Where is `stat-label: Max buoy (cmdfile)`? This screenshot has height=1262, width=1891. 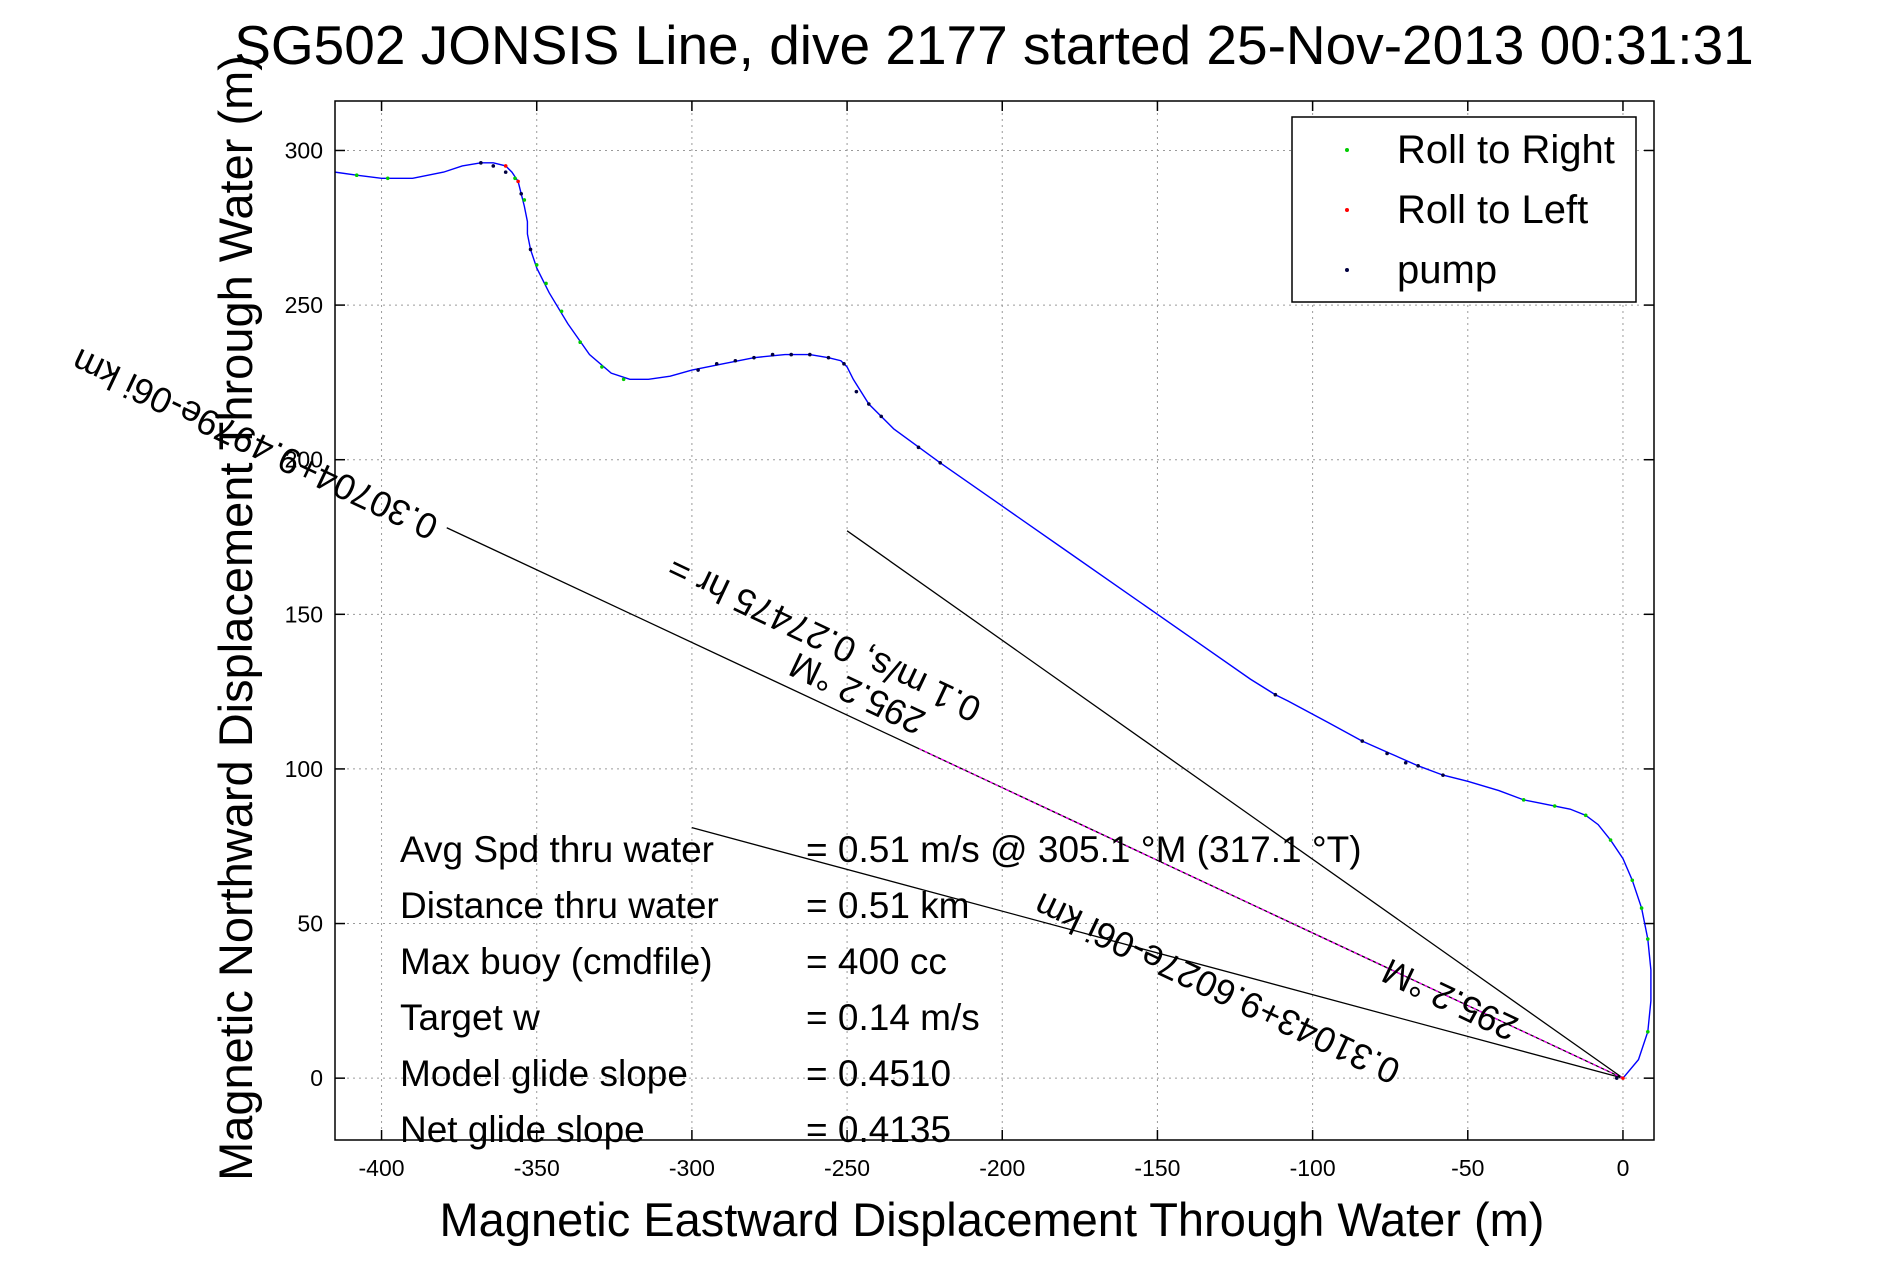 stat-label: Max buoy (cmdfile) is located at coordinates (556, 961).